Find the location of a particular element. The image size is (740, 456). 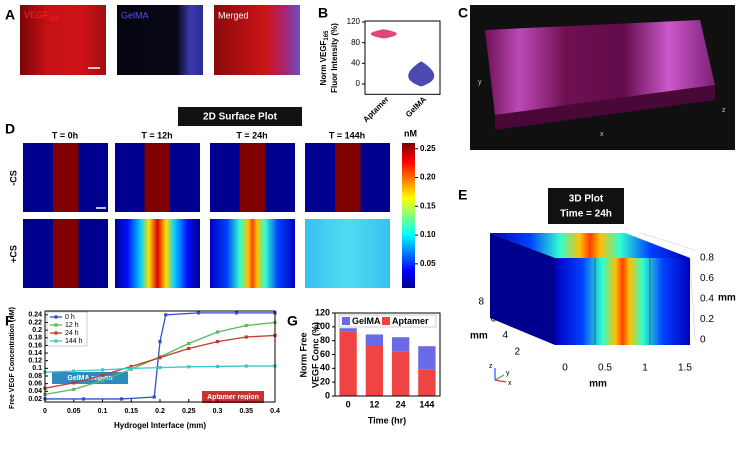

gel-volume is located at coordinates (600, 67).